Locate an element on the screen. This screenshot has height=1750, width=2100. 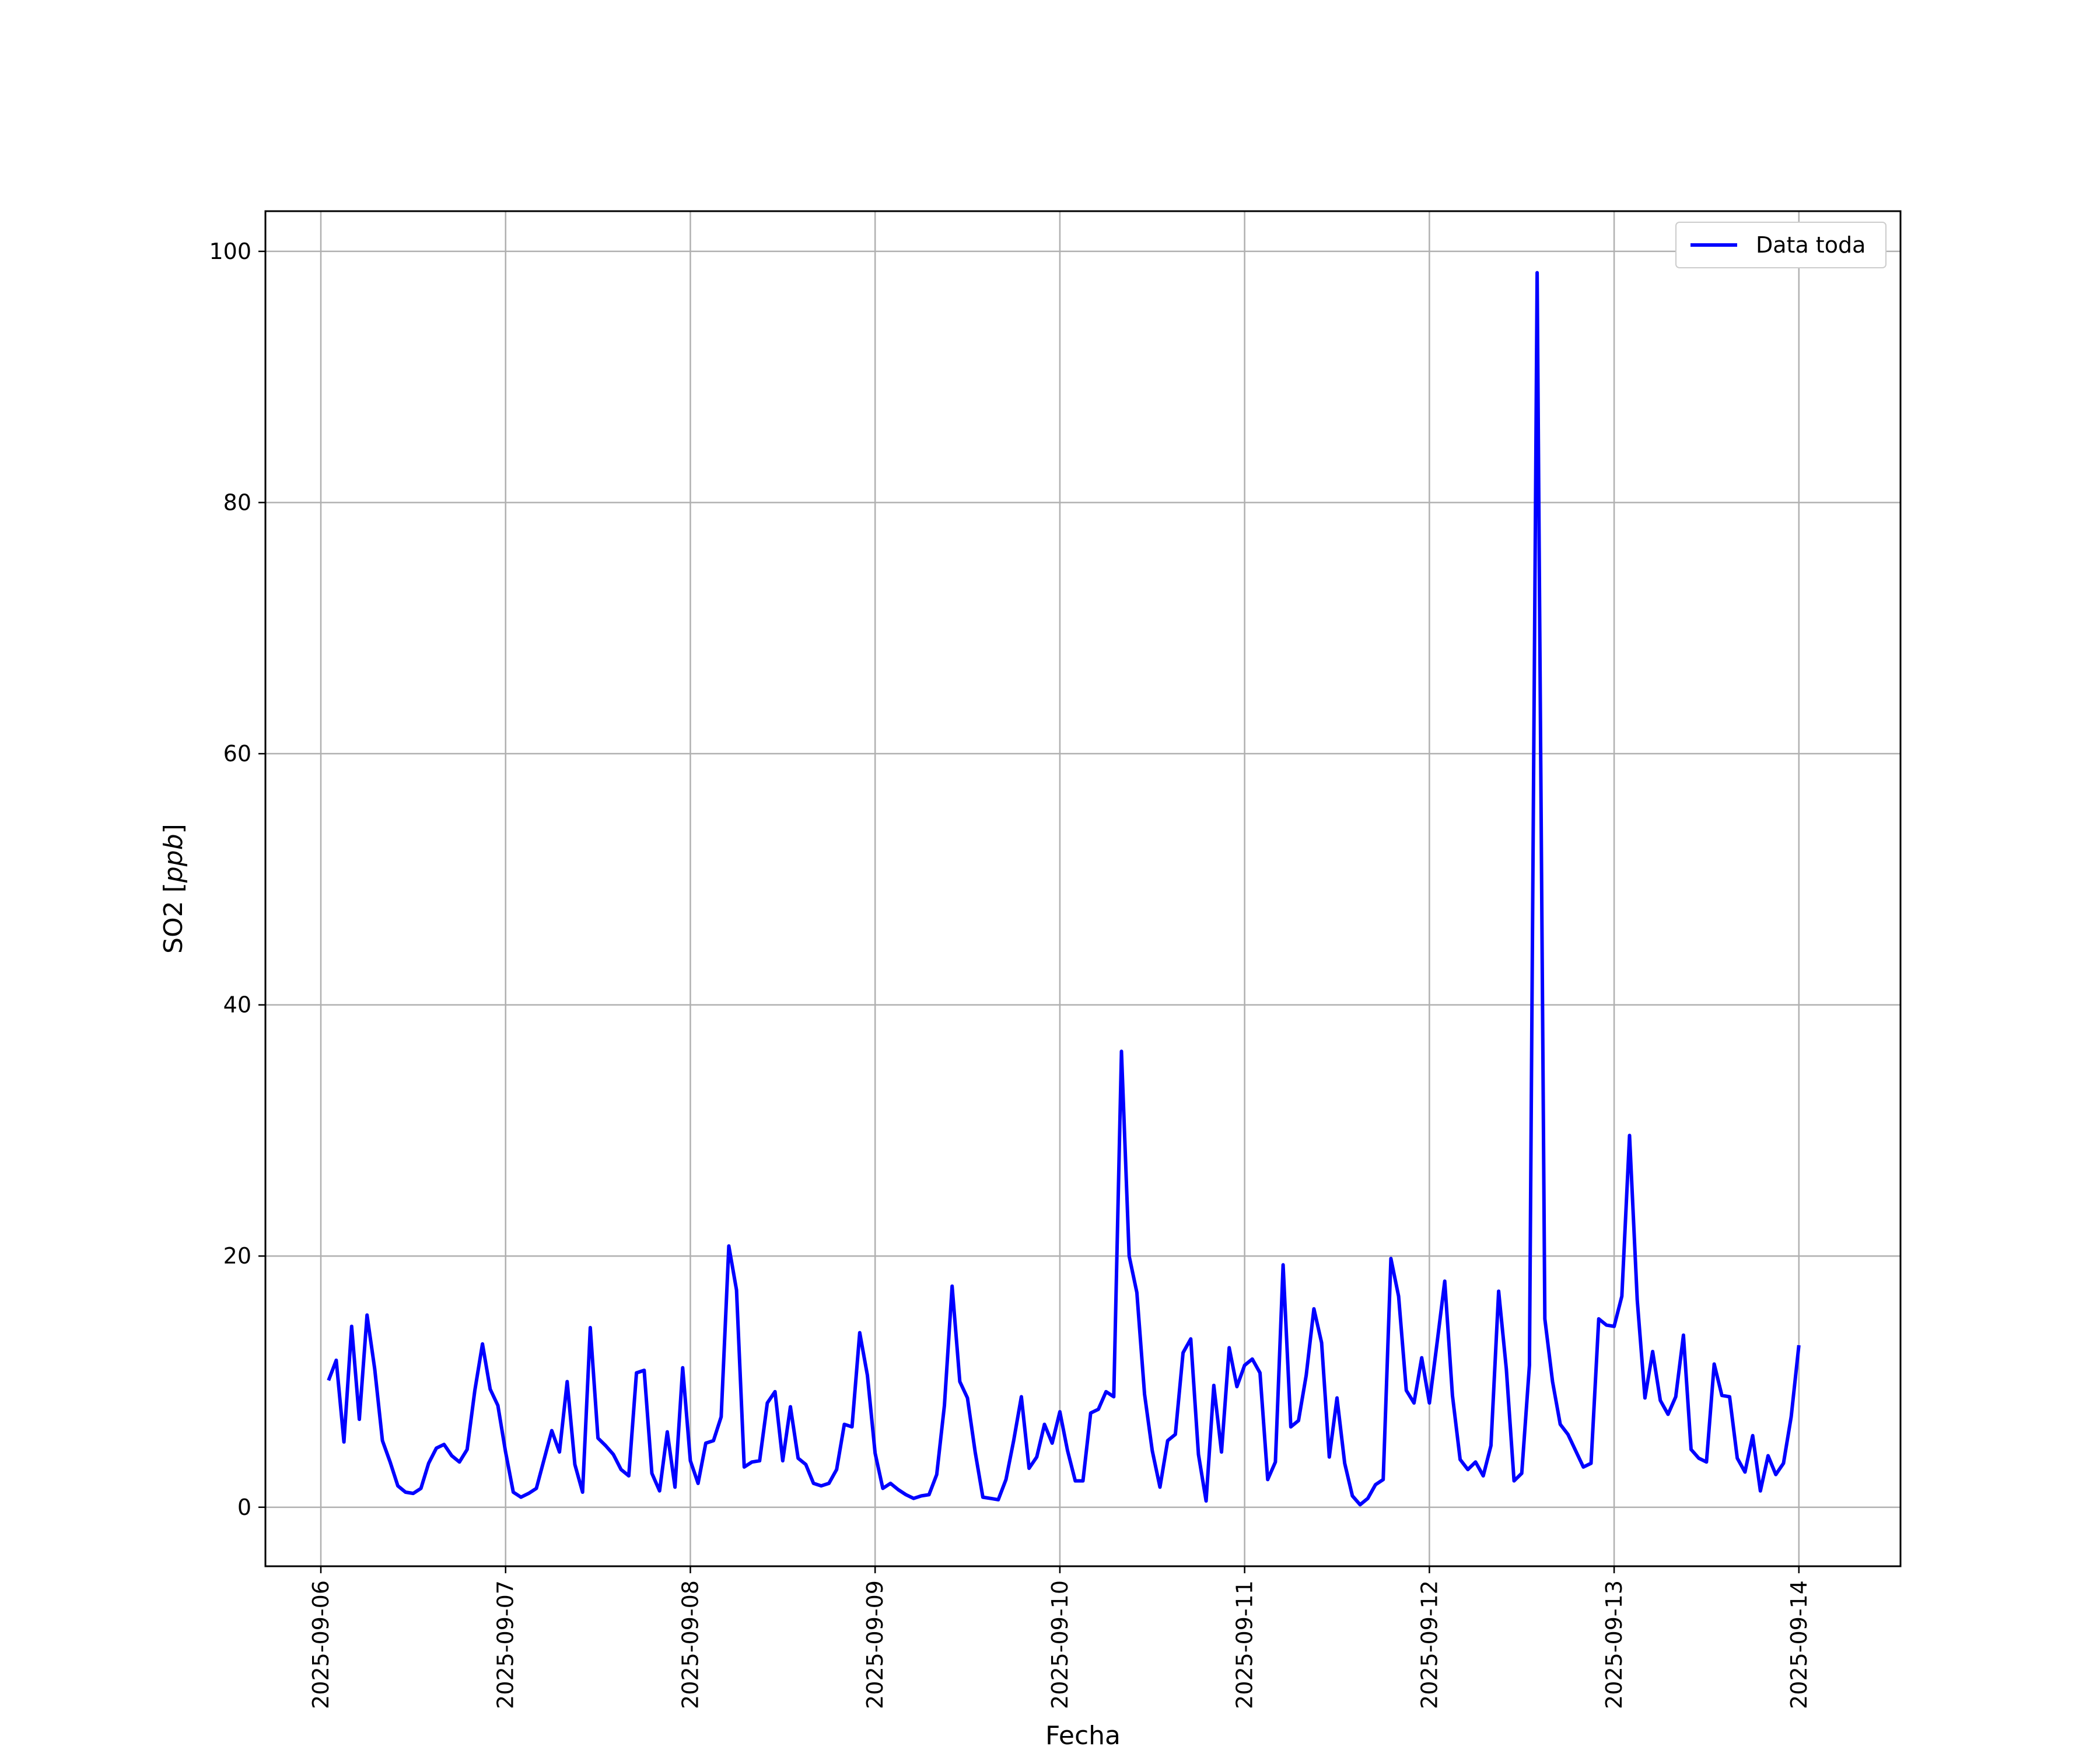
x-tick-label: 2025-09-12 is located at coordinates (1429, 1644).